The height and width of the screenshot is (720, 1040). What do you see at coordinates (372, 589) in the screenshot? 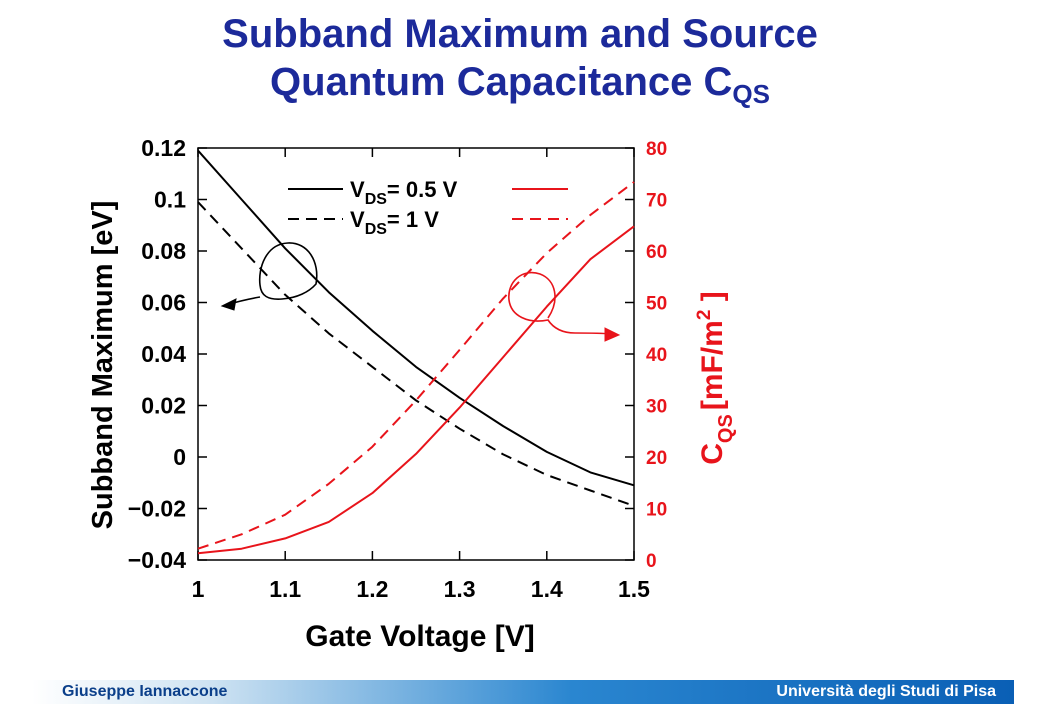
I see `x-tick-label: 1.2` at bounding box center [372, 589].